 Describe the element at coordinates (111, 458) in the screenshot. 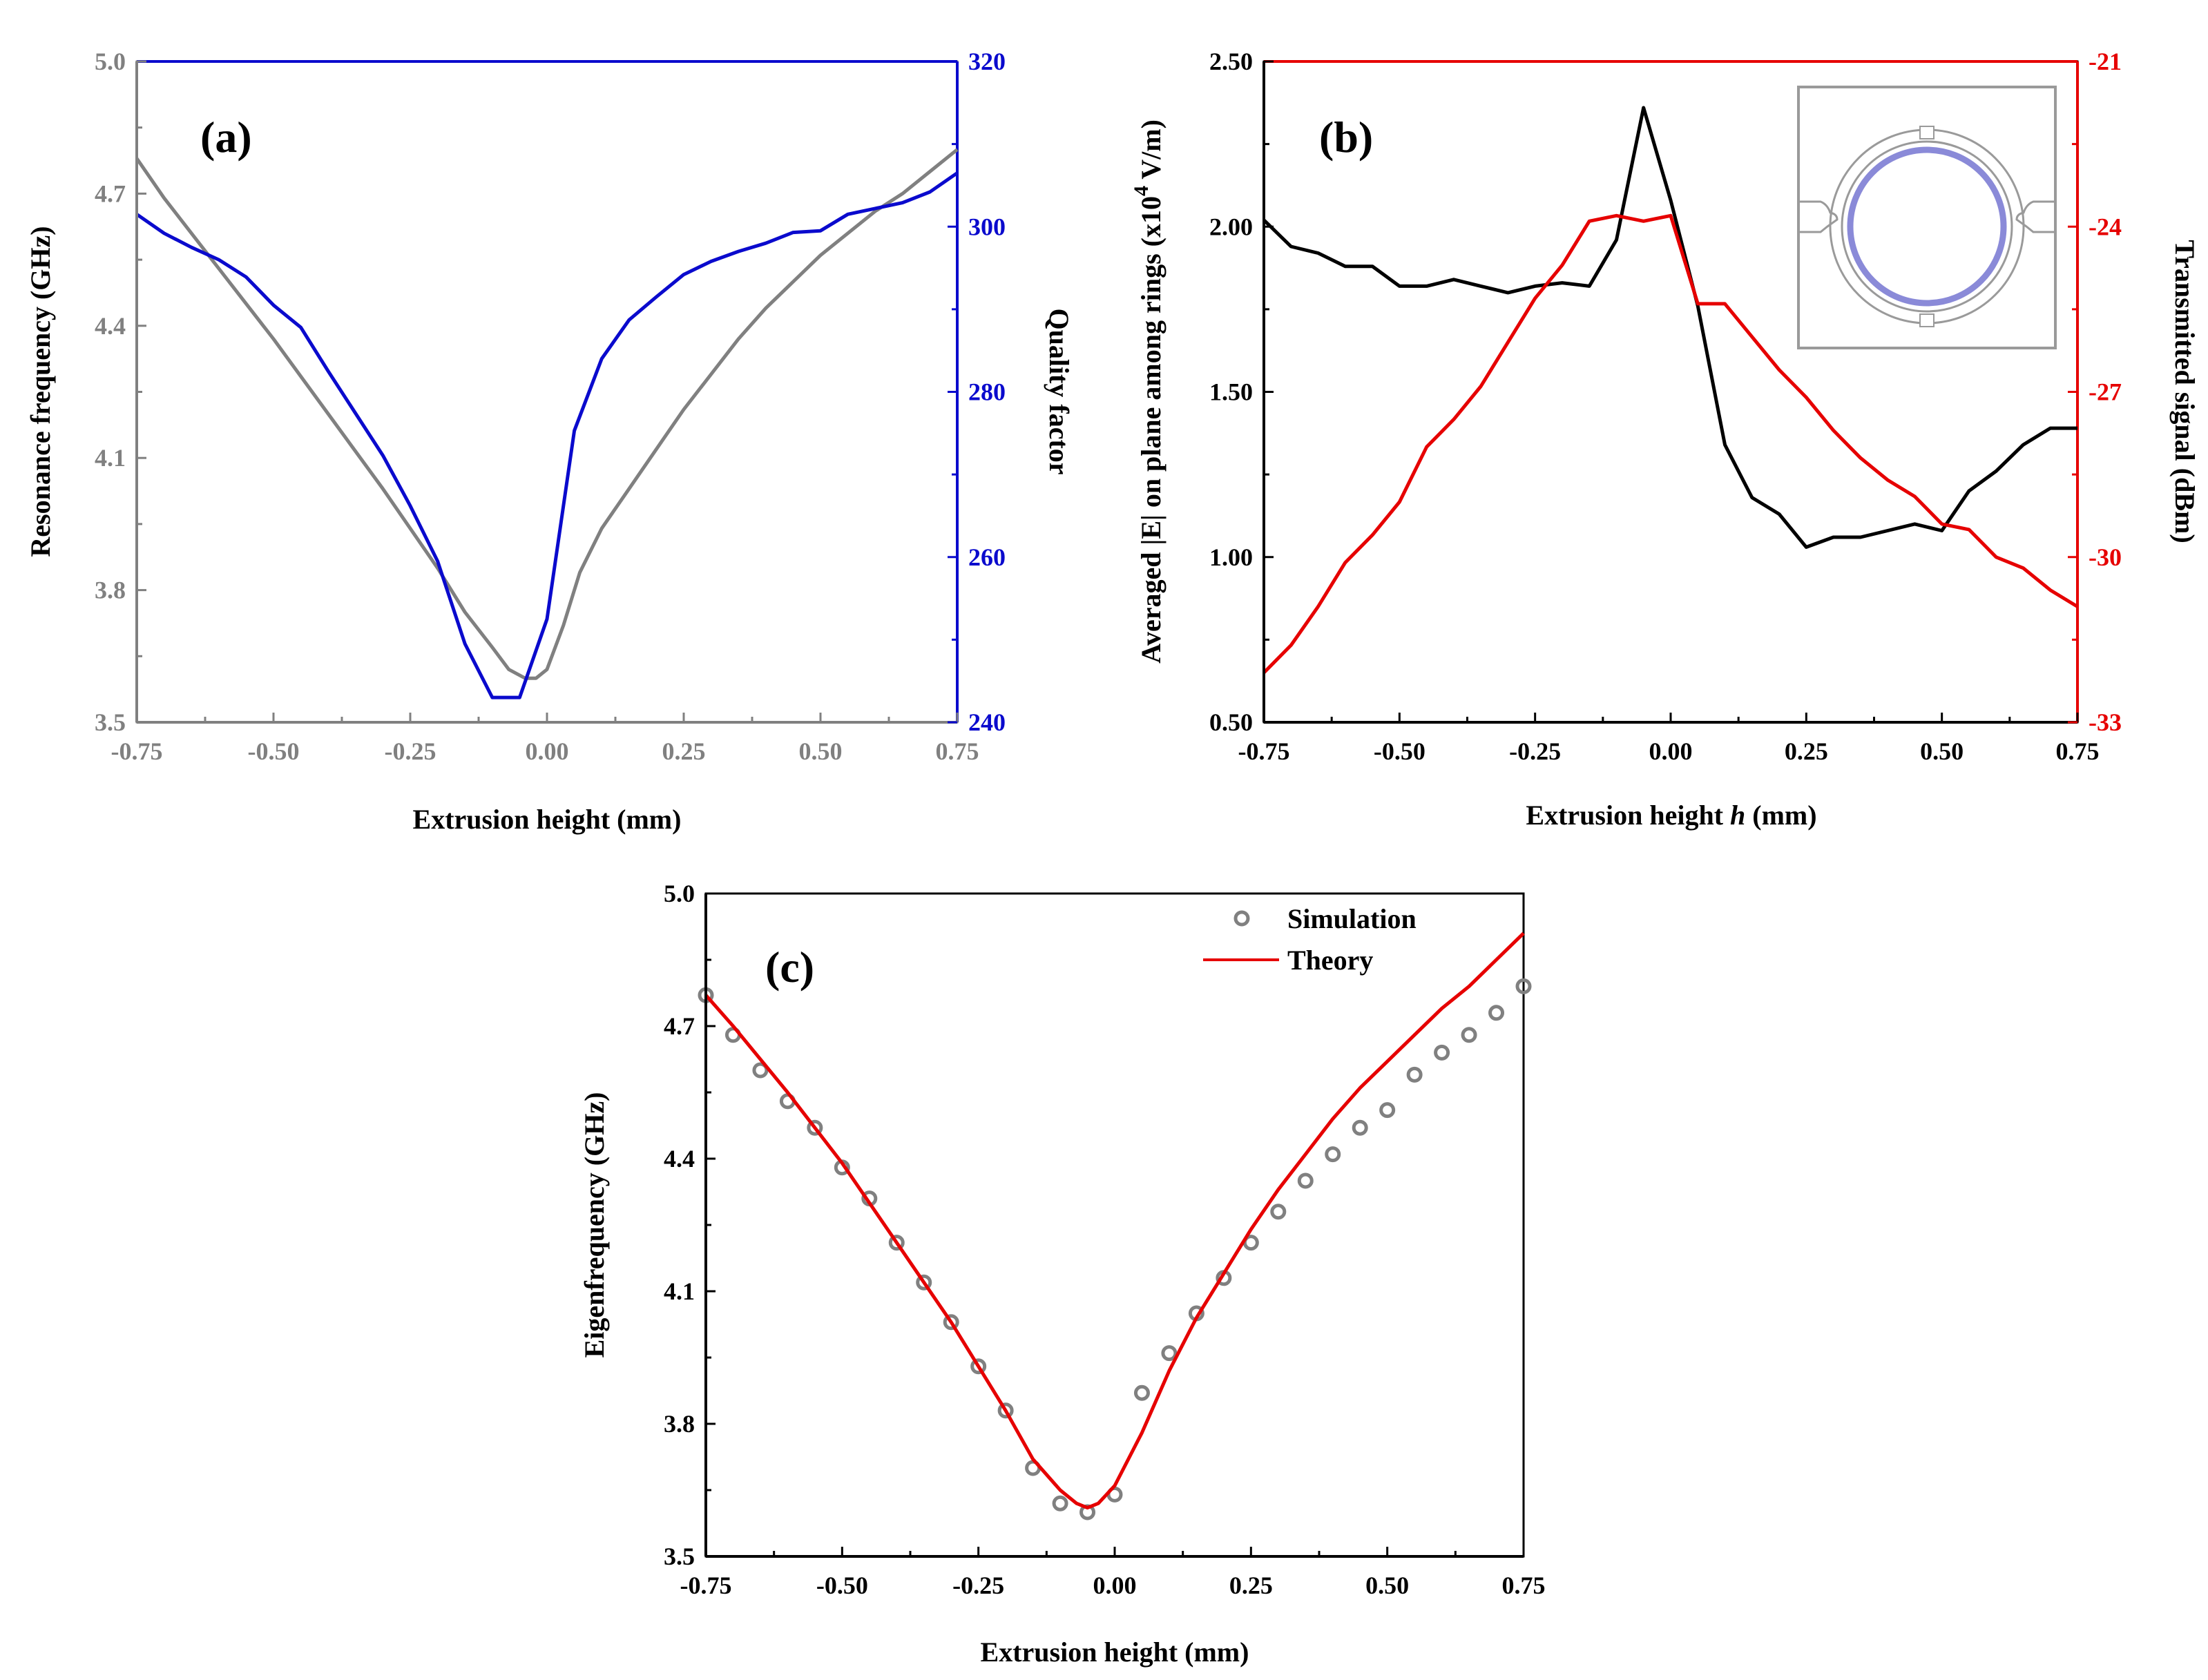

I see `panel-a-y-tick-label: 4.1` at that location.